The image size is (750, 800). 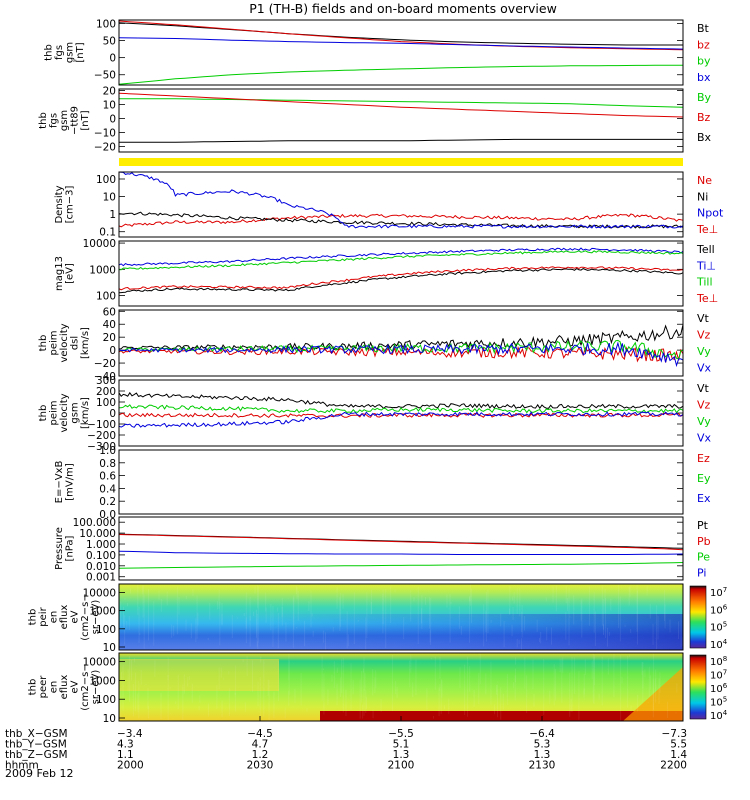 What do you see at coordinates (109, 91) in the screenshot?
I see `y-tick-label: 20` at bounding box center [109, 91].